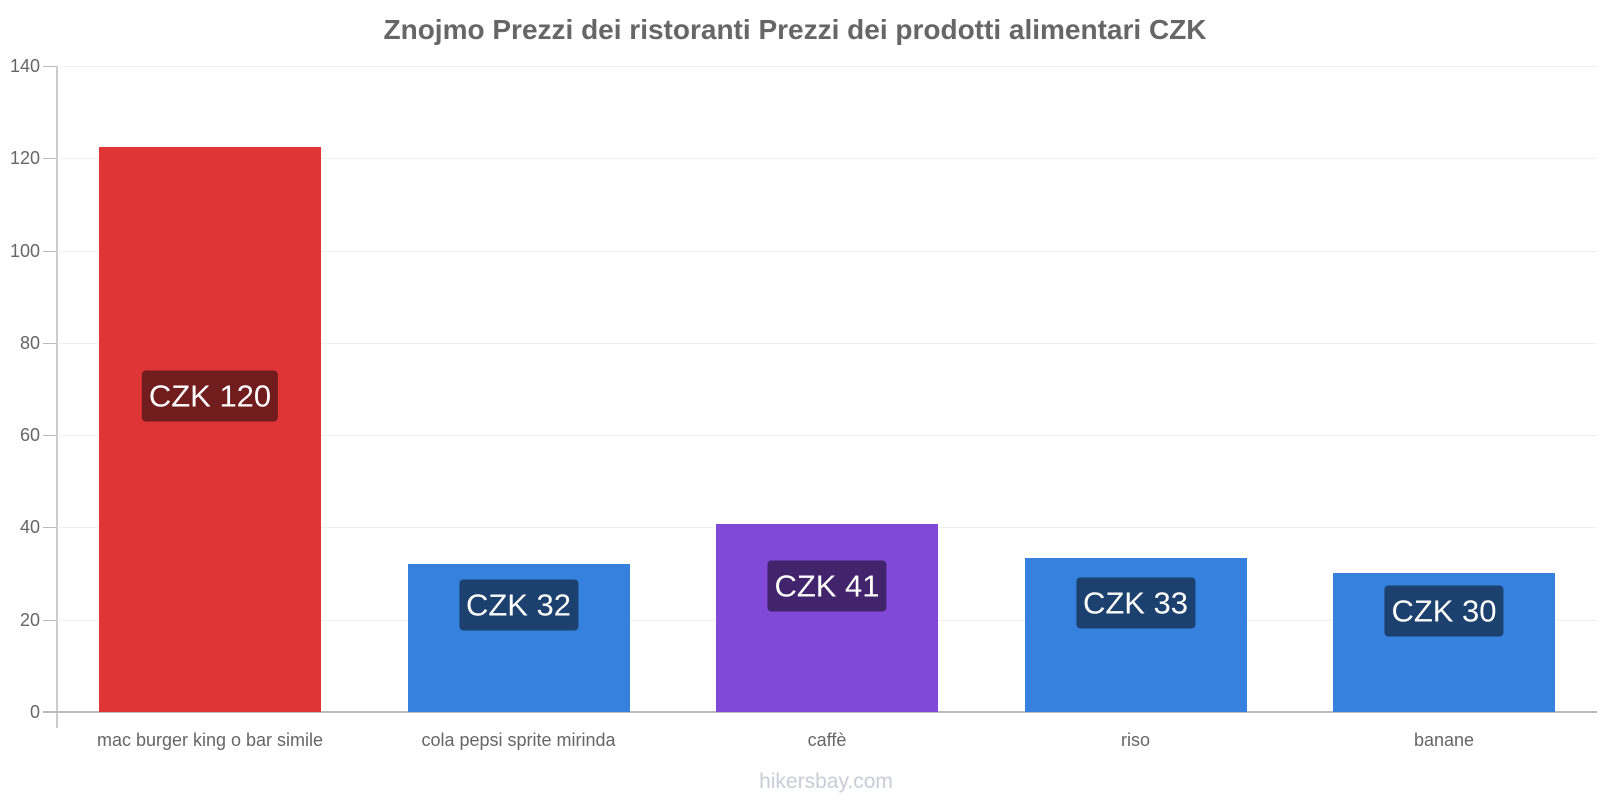  Describe the element at coordinates (1444, 740) in the screenshot. I see `x-category-label: banane` at that location.